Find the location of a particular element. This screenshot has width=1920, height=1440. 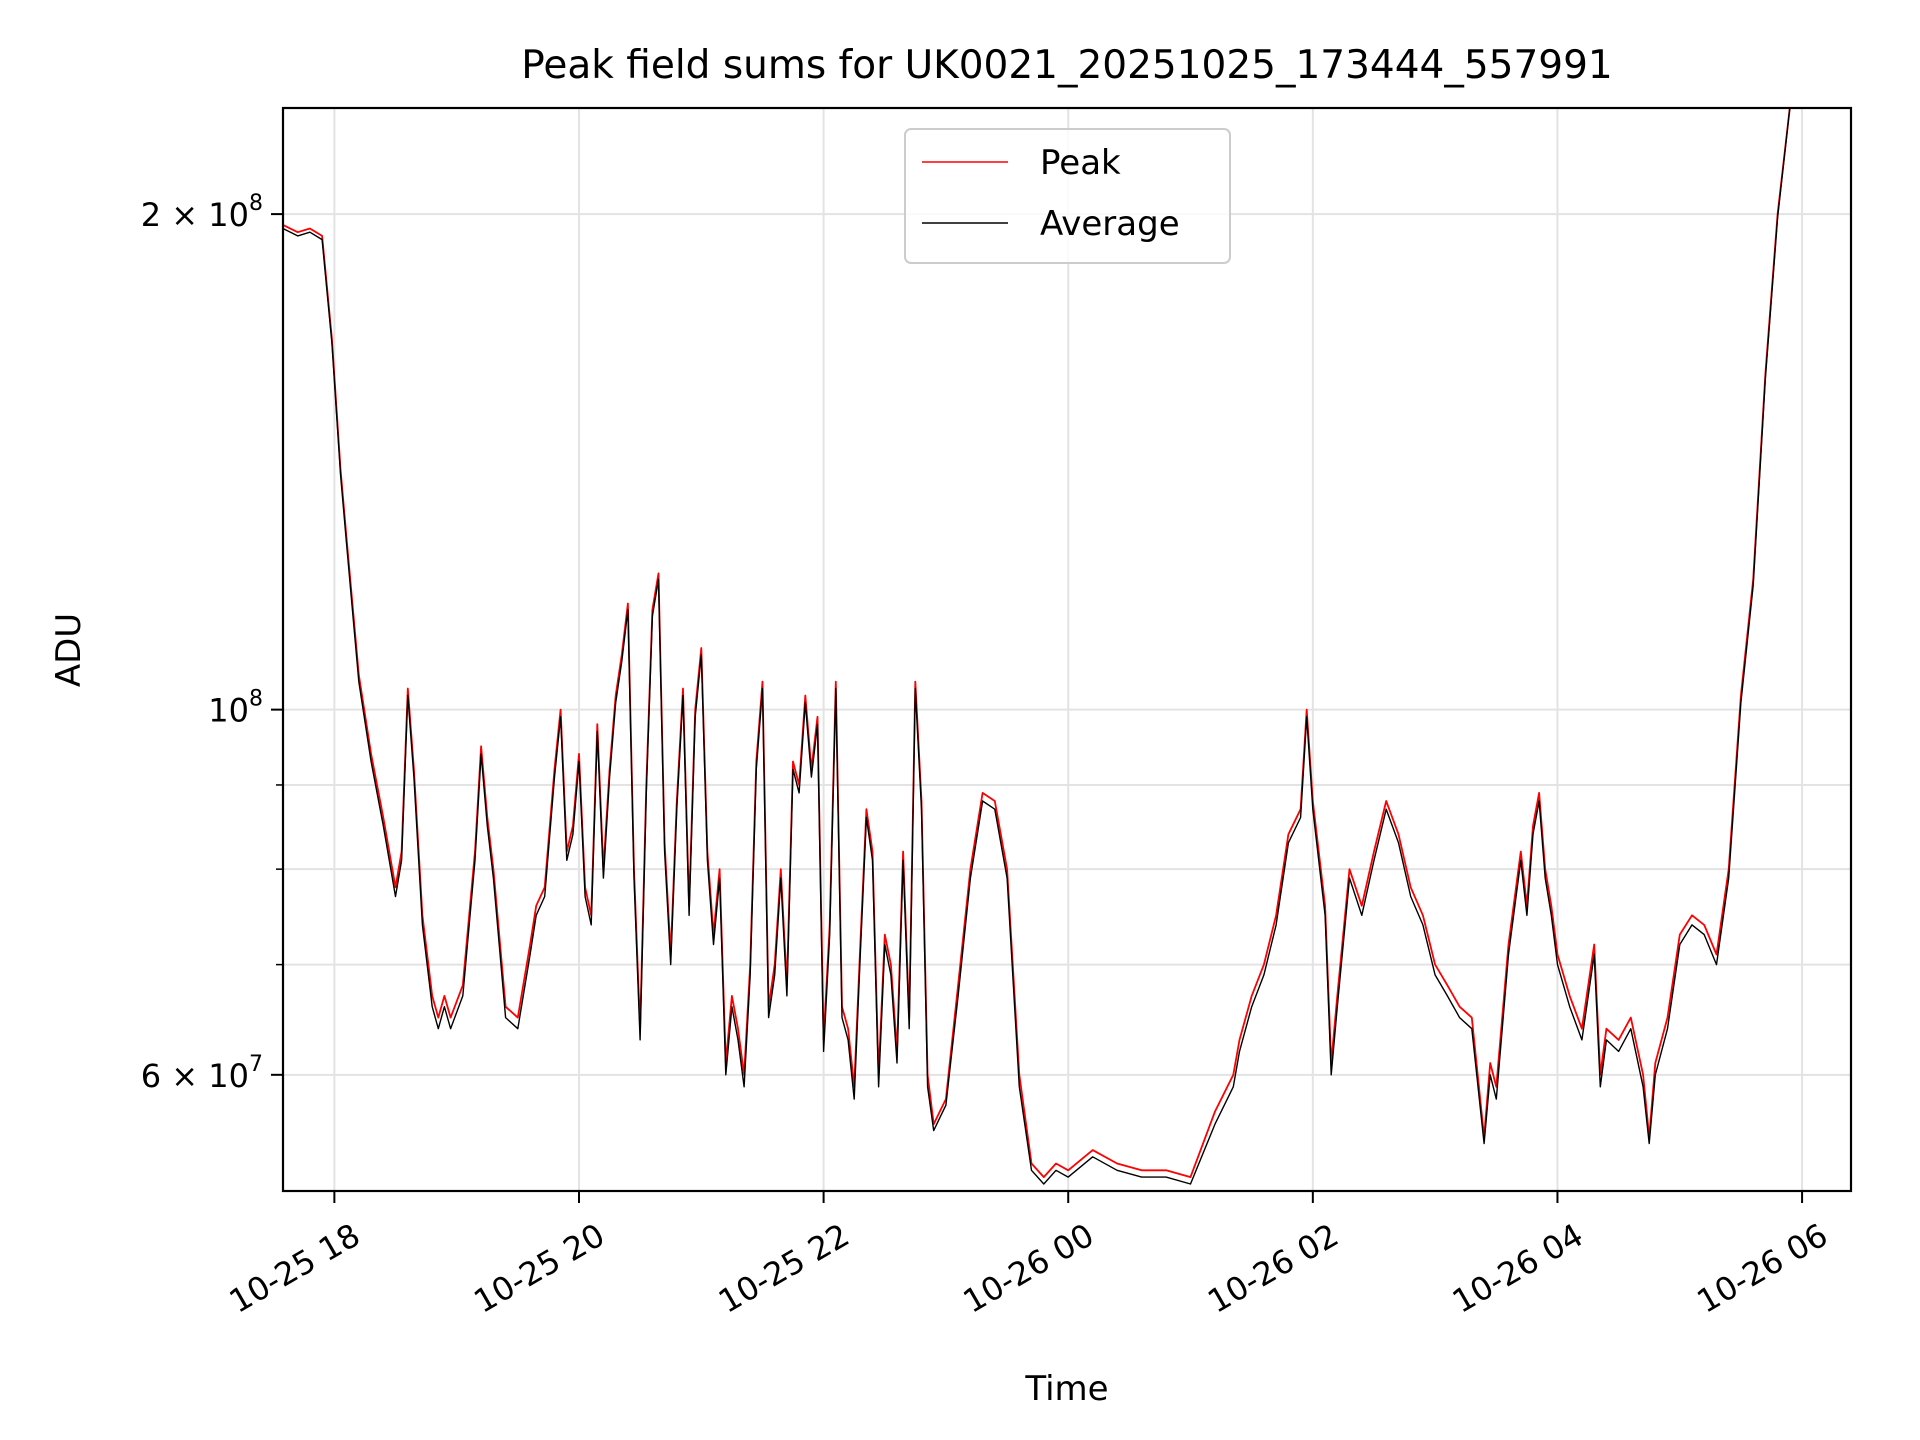

y-axis: 2 × 108 108 6 × 107 is located at coordinates (212, 643).